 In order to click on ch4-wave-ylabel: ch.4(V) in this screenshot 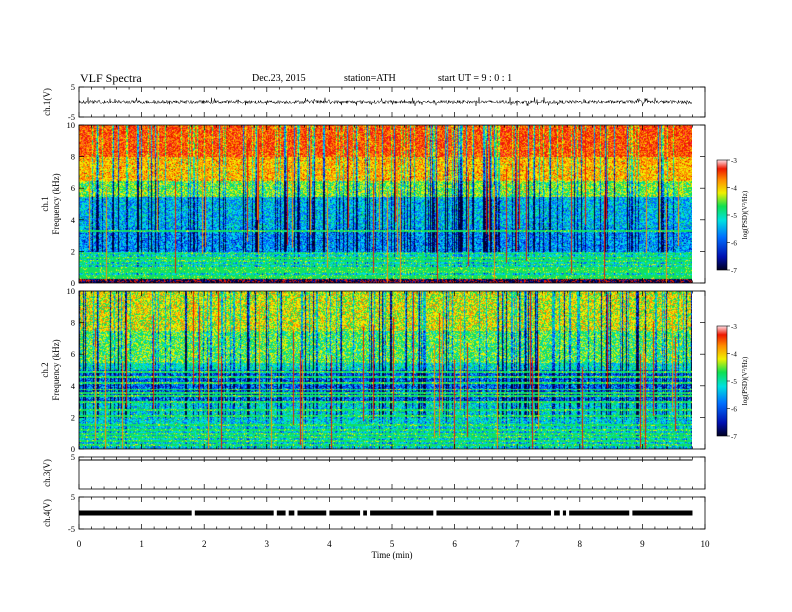, I will do `click(47, 513)`.